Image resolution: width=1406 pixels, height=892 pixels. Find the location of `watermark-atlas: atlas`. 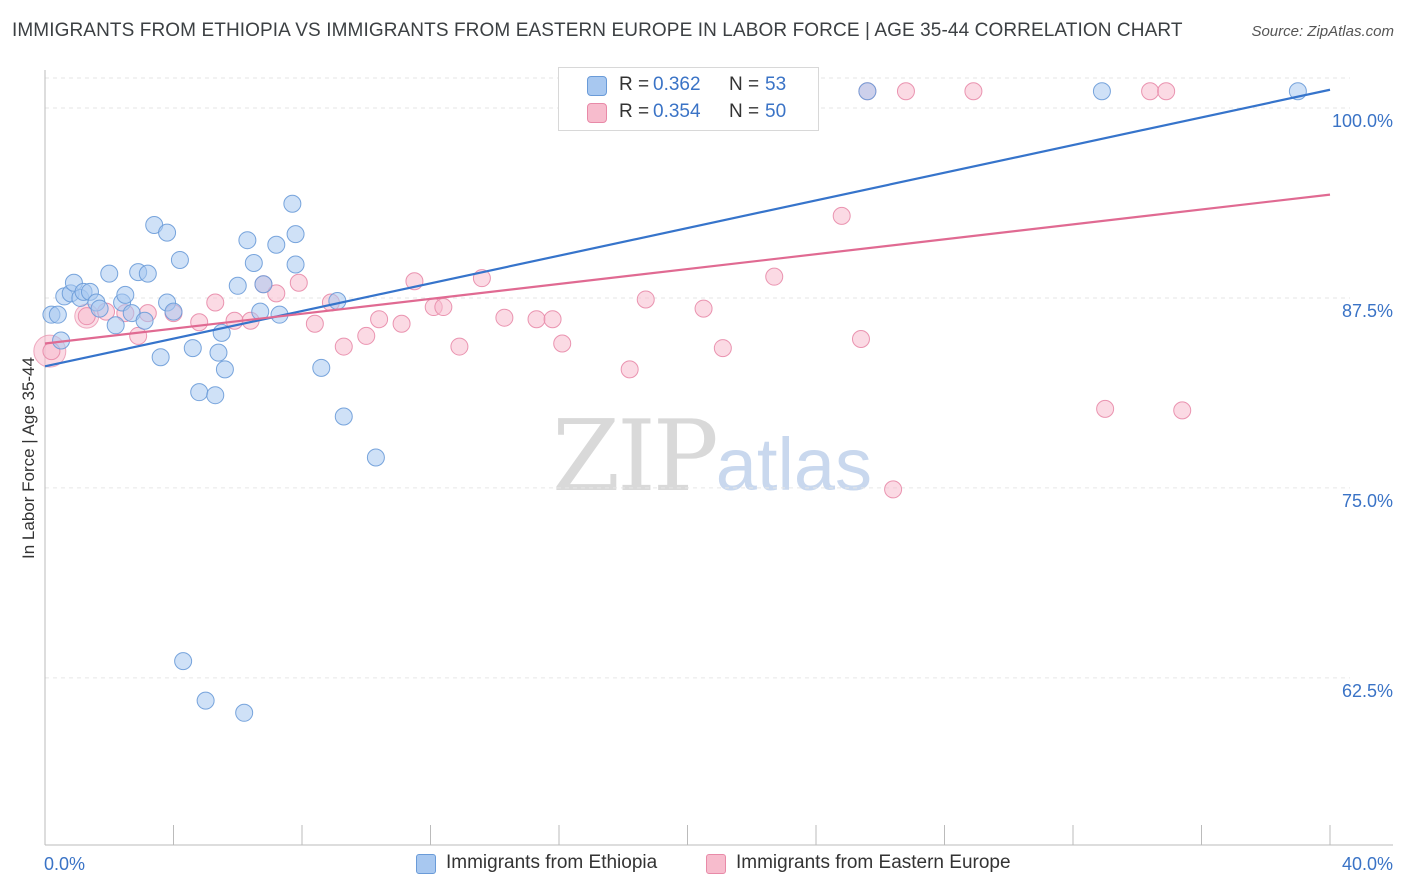

watermark-atlas: atlas is located at coordinates (794, 464).